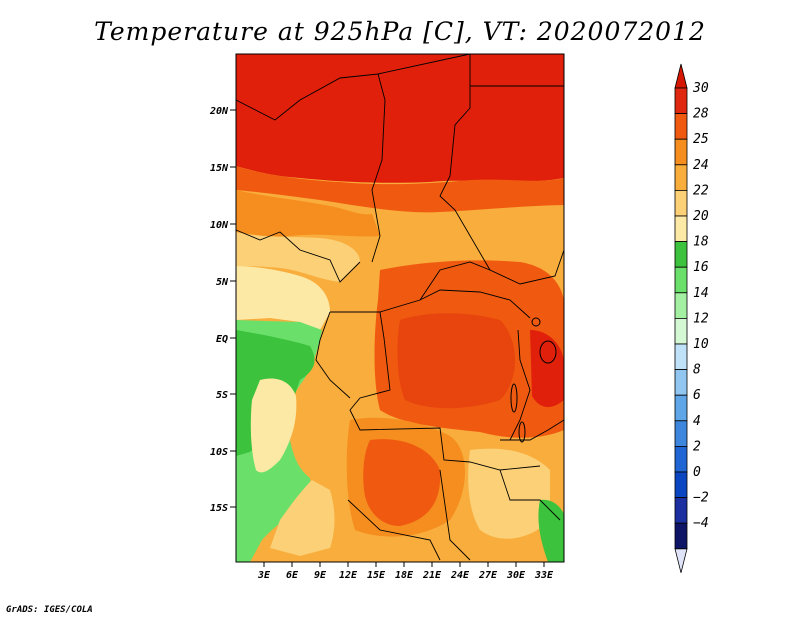  Describe the element at coordinates (701, 165) in the screenshot. I see `colorbar-label: 24` at that location.